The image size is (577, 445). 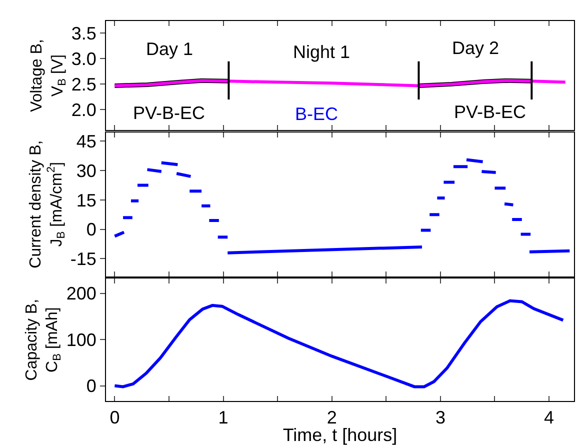 What do you see at coordinates (83, 259) in the screenshot?
I see `y-tick-label: -15` at bounding box center [83, 259].